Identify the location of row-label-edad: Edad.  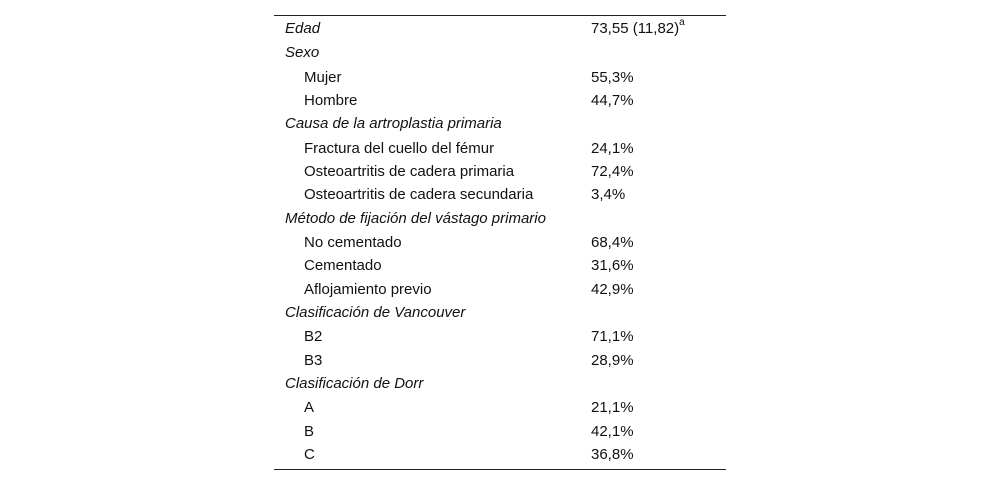
(303, 28).